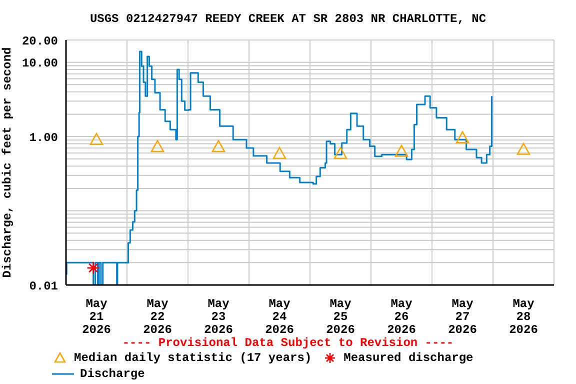 The image size is (576, 384). I want to click on x-tick-label: May 22 2026, so click(157, 317).